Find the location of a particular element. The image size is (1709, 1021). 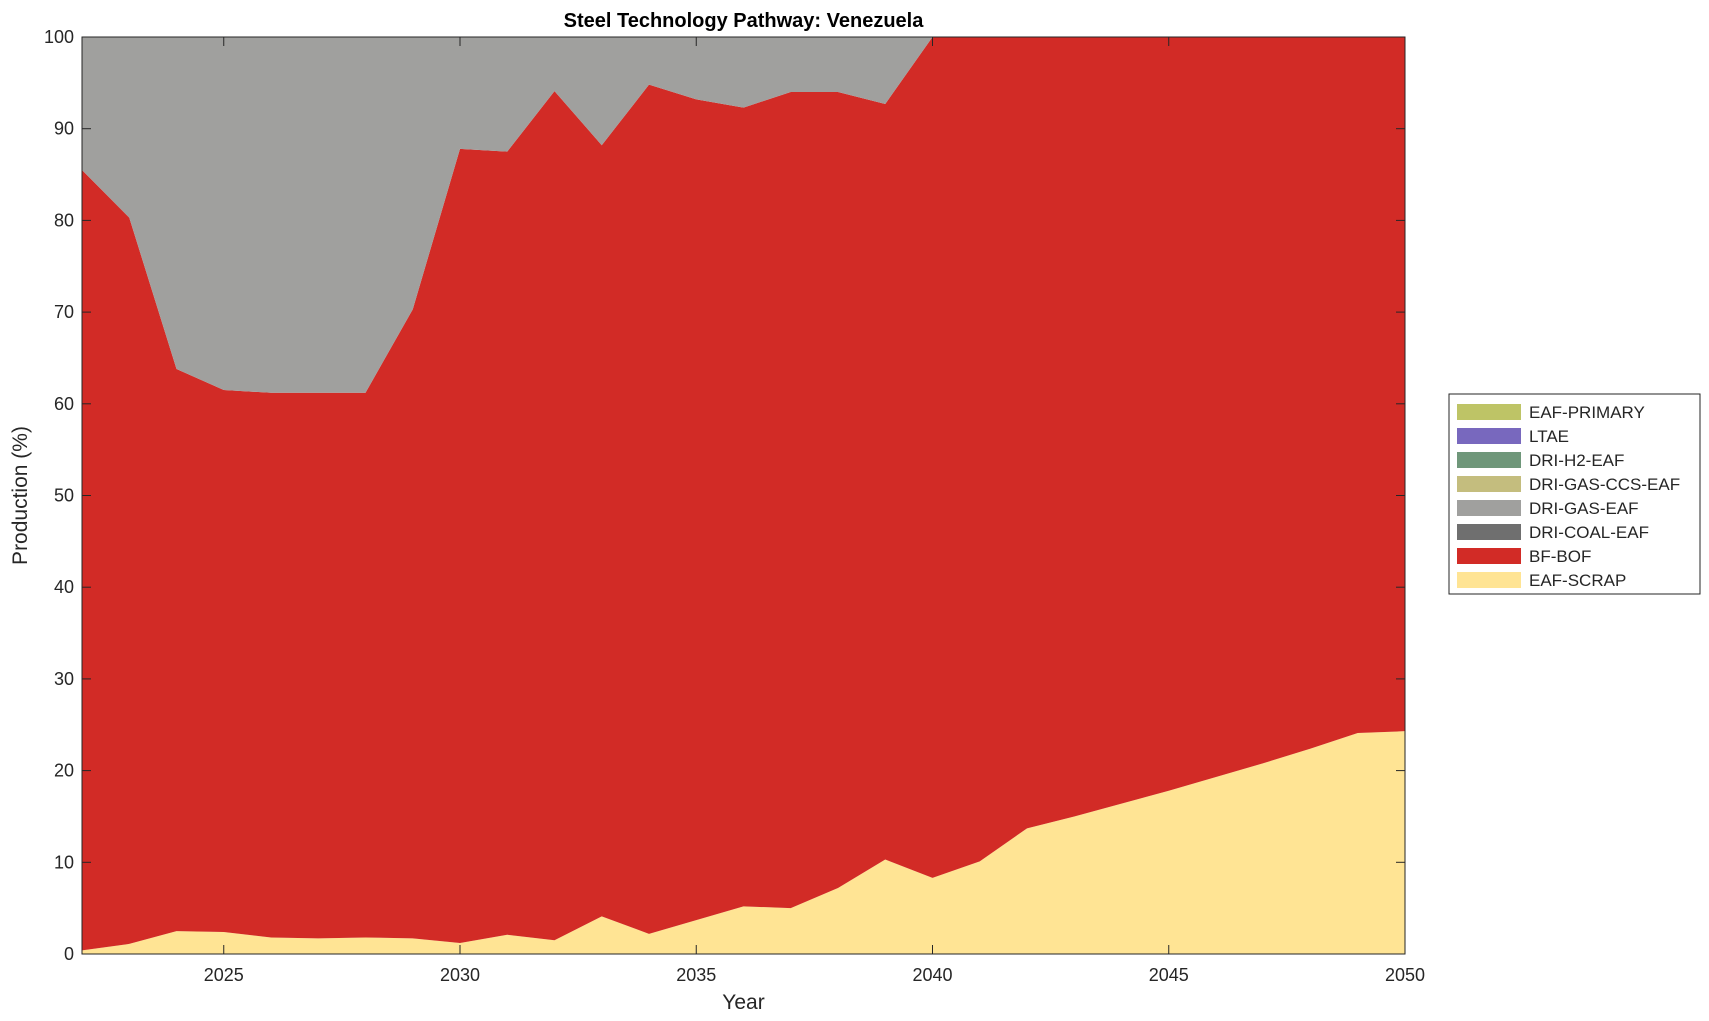

y-tick-label: 50 is located at coordinates (64, 496).